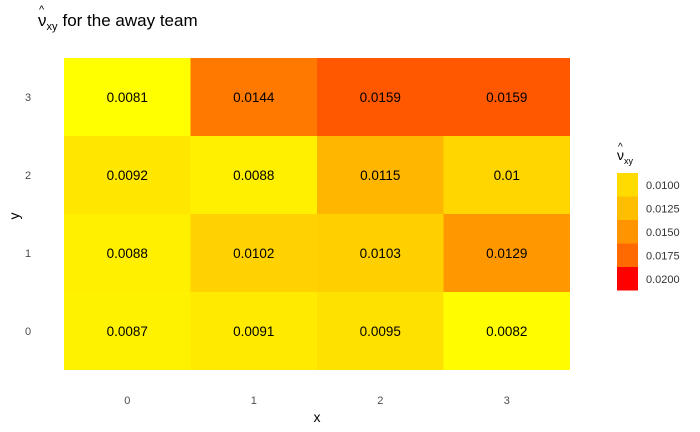 This screenshot has width=700, height=432. What do you see at coordinates (42, 20) in the screenshot?
I see `title-symbol: ν` at bounding box center [42, 20].